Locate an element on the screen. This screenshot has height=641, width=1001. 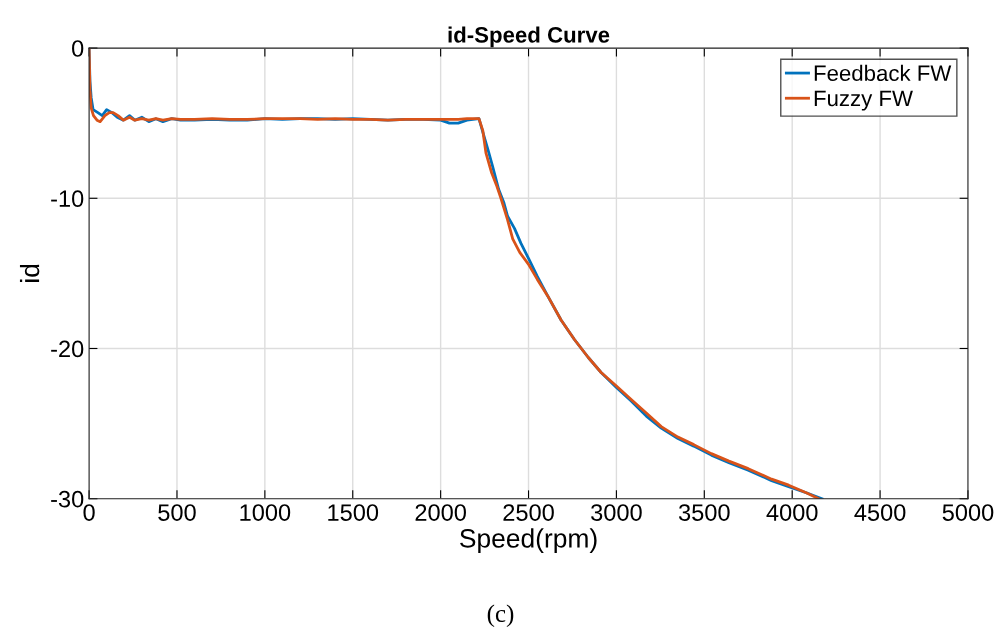
legend-label: Fuzzy FW is located at coordinates (863, 100).